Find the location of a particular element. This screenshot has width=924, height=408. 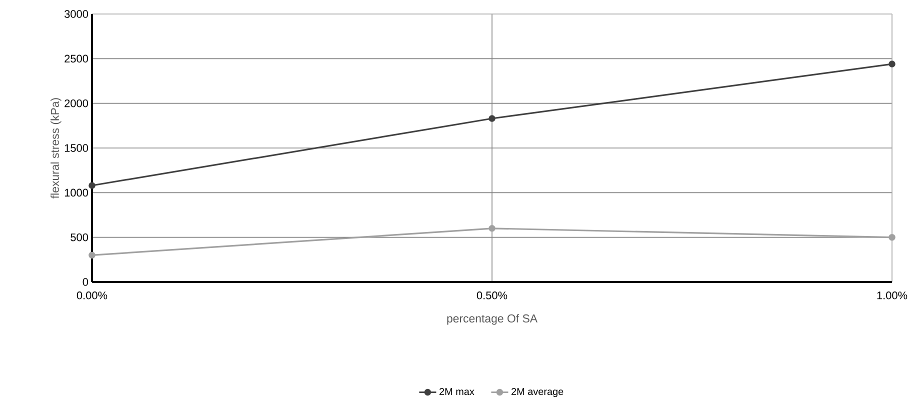

legend-label: 2M average is located at coordinates (538, 393).